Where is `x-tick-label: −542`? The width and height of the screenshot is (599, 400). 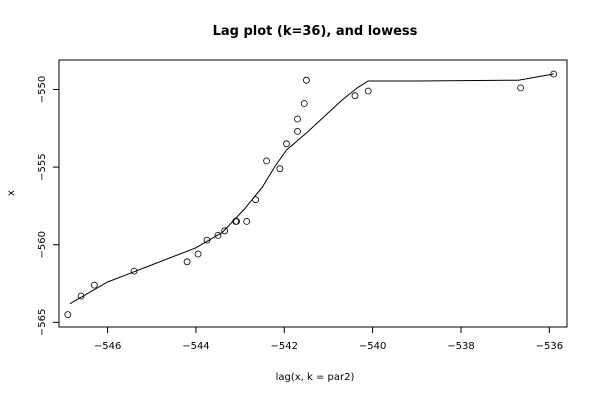
x-tick-label: −542 is located at coordinates (284, 346).